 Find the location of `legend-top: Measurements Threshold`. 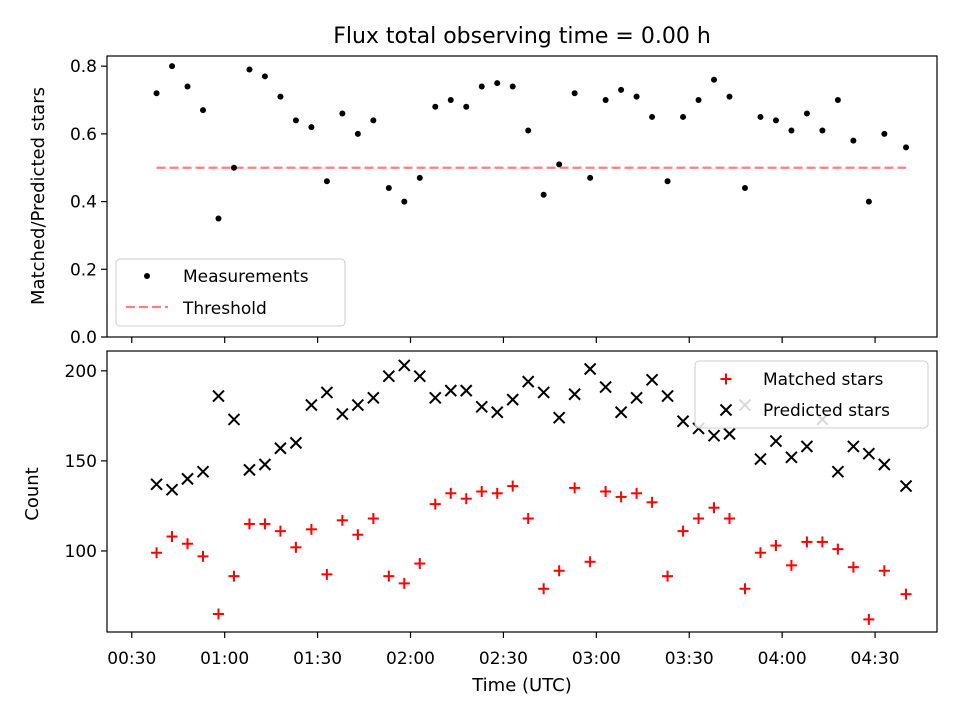

legend-top: Measurements Threshold is located at coordinates (230, 292).